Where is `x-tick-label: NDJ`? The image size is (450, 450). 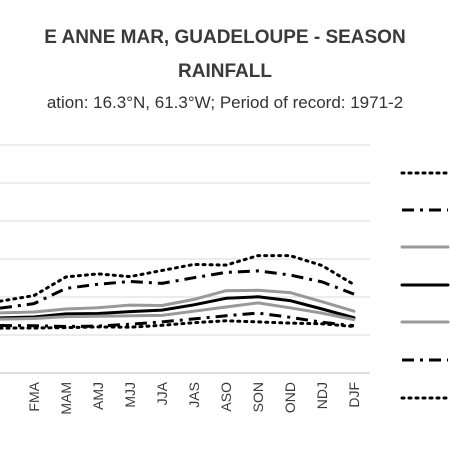
x-tick-label: NDJ is located at coordinates (322, 395).